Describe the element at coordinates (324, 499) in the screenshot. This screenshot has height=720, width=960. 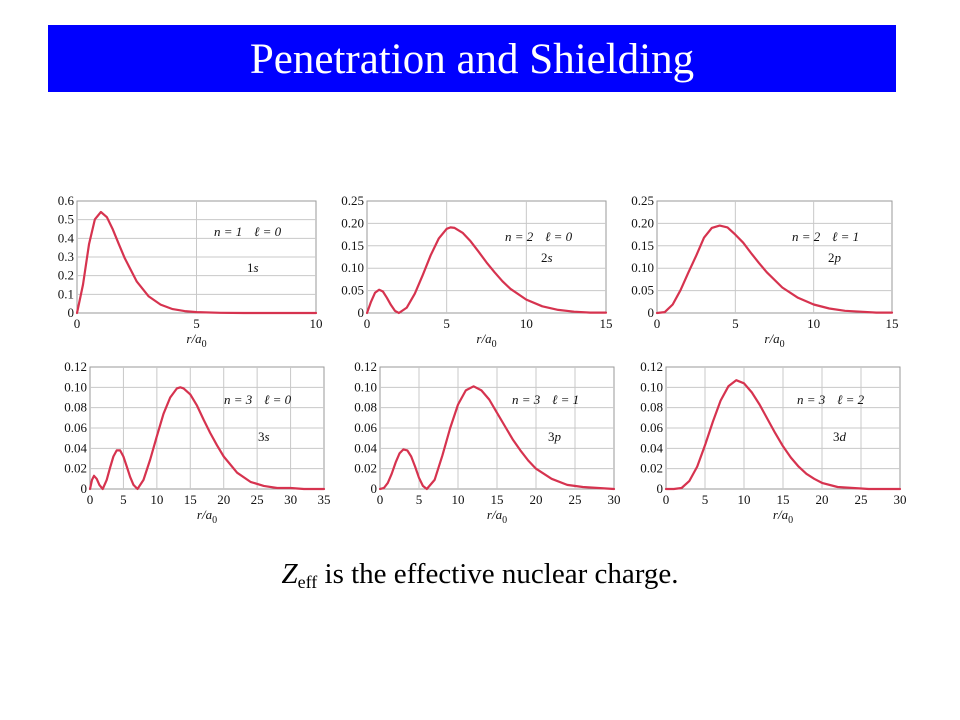
I see `x-tick-label: 35` at that location.